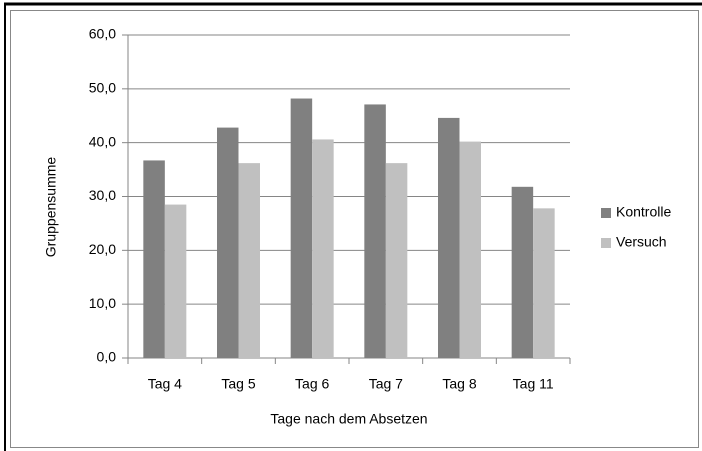 The width and height of the screenshot is (702, 451). What do you see at coordinates (312, 384) in the screenshot?
I see `x-tick-label: Tag 6` at bounding box center [312, 384].